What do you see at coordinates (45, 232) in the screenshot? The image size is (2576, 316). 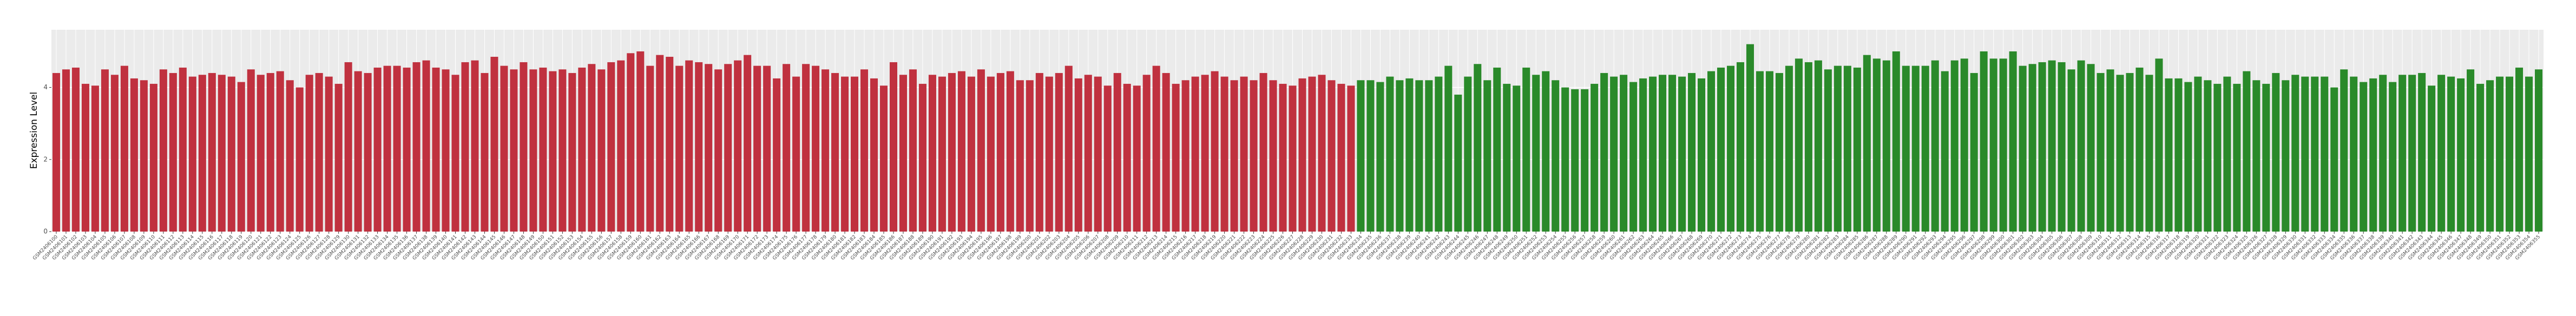 I see `y-tick-label: 0` at bounding box center [45, 232].